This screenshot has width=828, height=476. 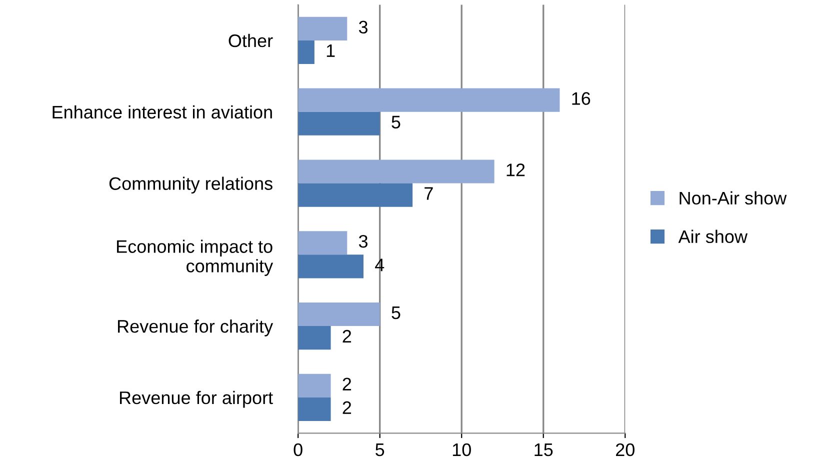 I want to click on x-tick-label: 10, so click(x=461, y=449).